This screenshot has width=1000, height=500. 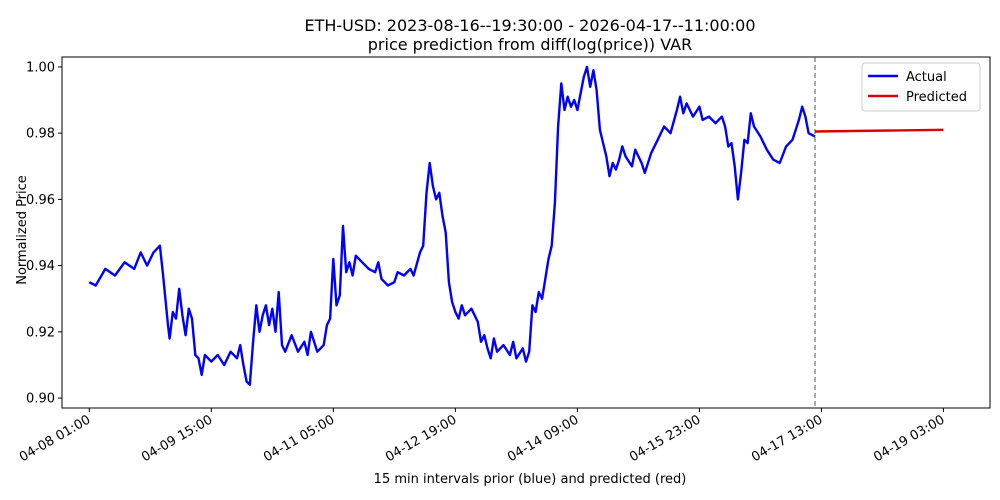 What do you see at coordinates (40, 67) in the screenshot?
I see `y-tick-label: 1.00` at bounding box center [40, 67].